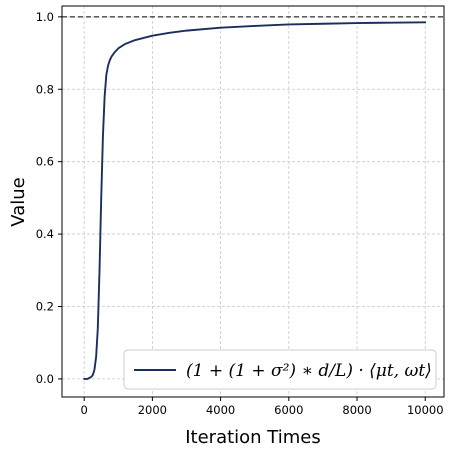 This screenshot has width=455, height=455. Describe the element at coordinates (18, 201) in the screenshot. I see `y-axis-title: Value` at that location.